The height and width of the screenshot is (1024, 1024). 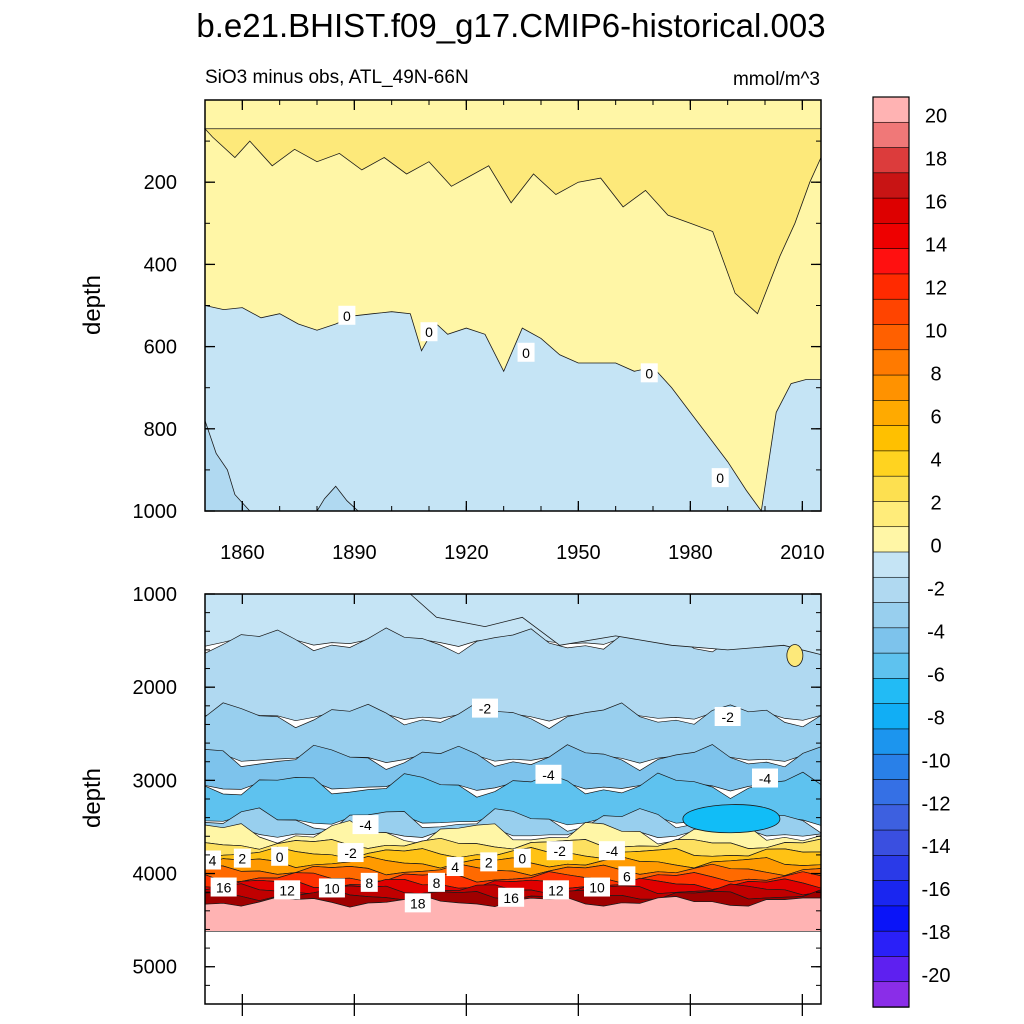 What do you see at coordinates (936, 847) in the screenshot?
I see `colorbar-tick-label: -14` at bounding box center [936, 847].